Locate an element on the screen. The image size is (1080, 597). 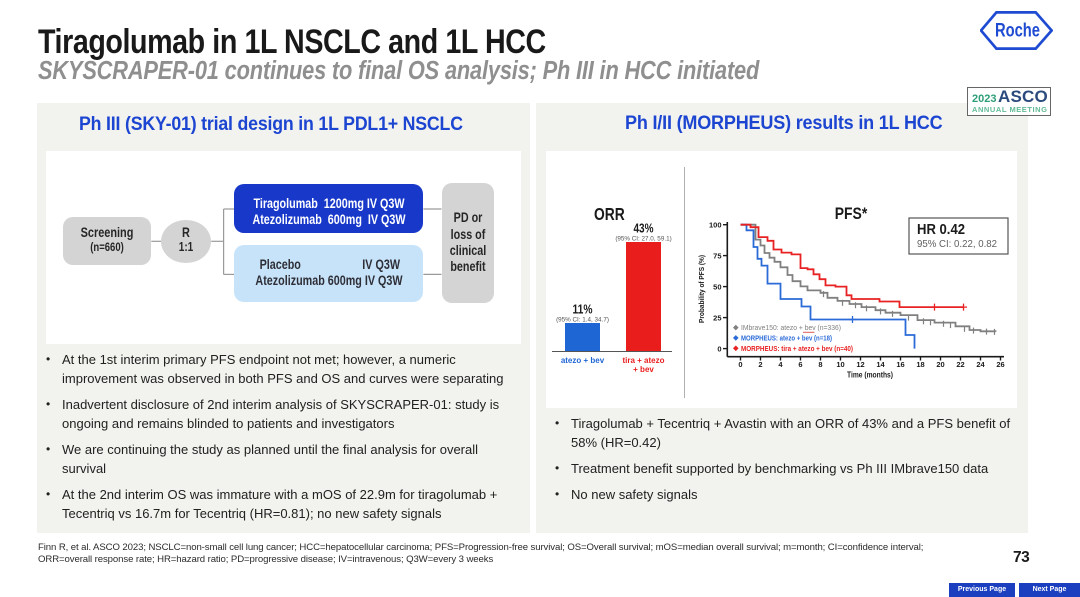
svg-text: 6 is located at coordinates (800, 364).